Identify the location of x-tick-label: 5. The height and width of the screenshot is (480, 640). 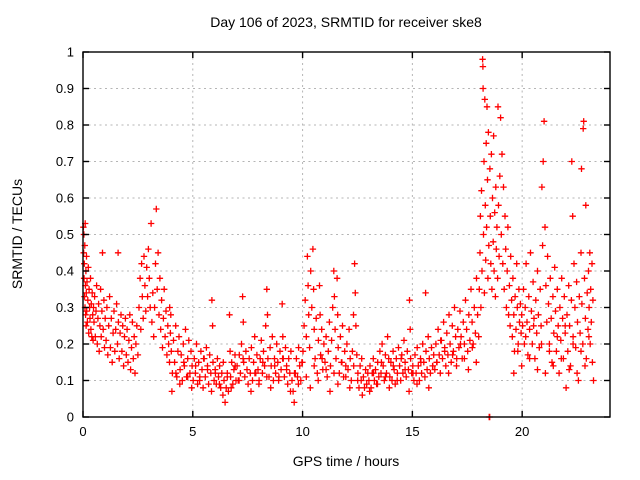
(192, 431).